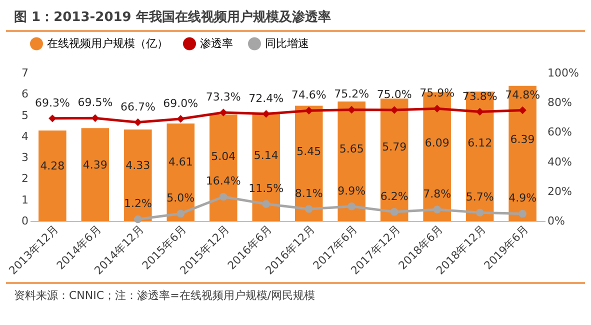 The image size is (591, 325). I want to click on data-label: 5.0%, so click(180, 198).